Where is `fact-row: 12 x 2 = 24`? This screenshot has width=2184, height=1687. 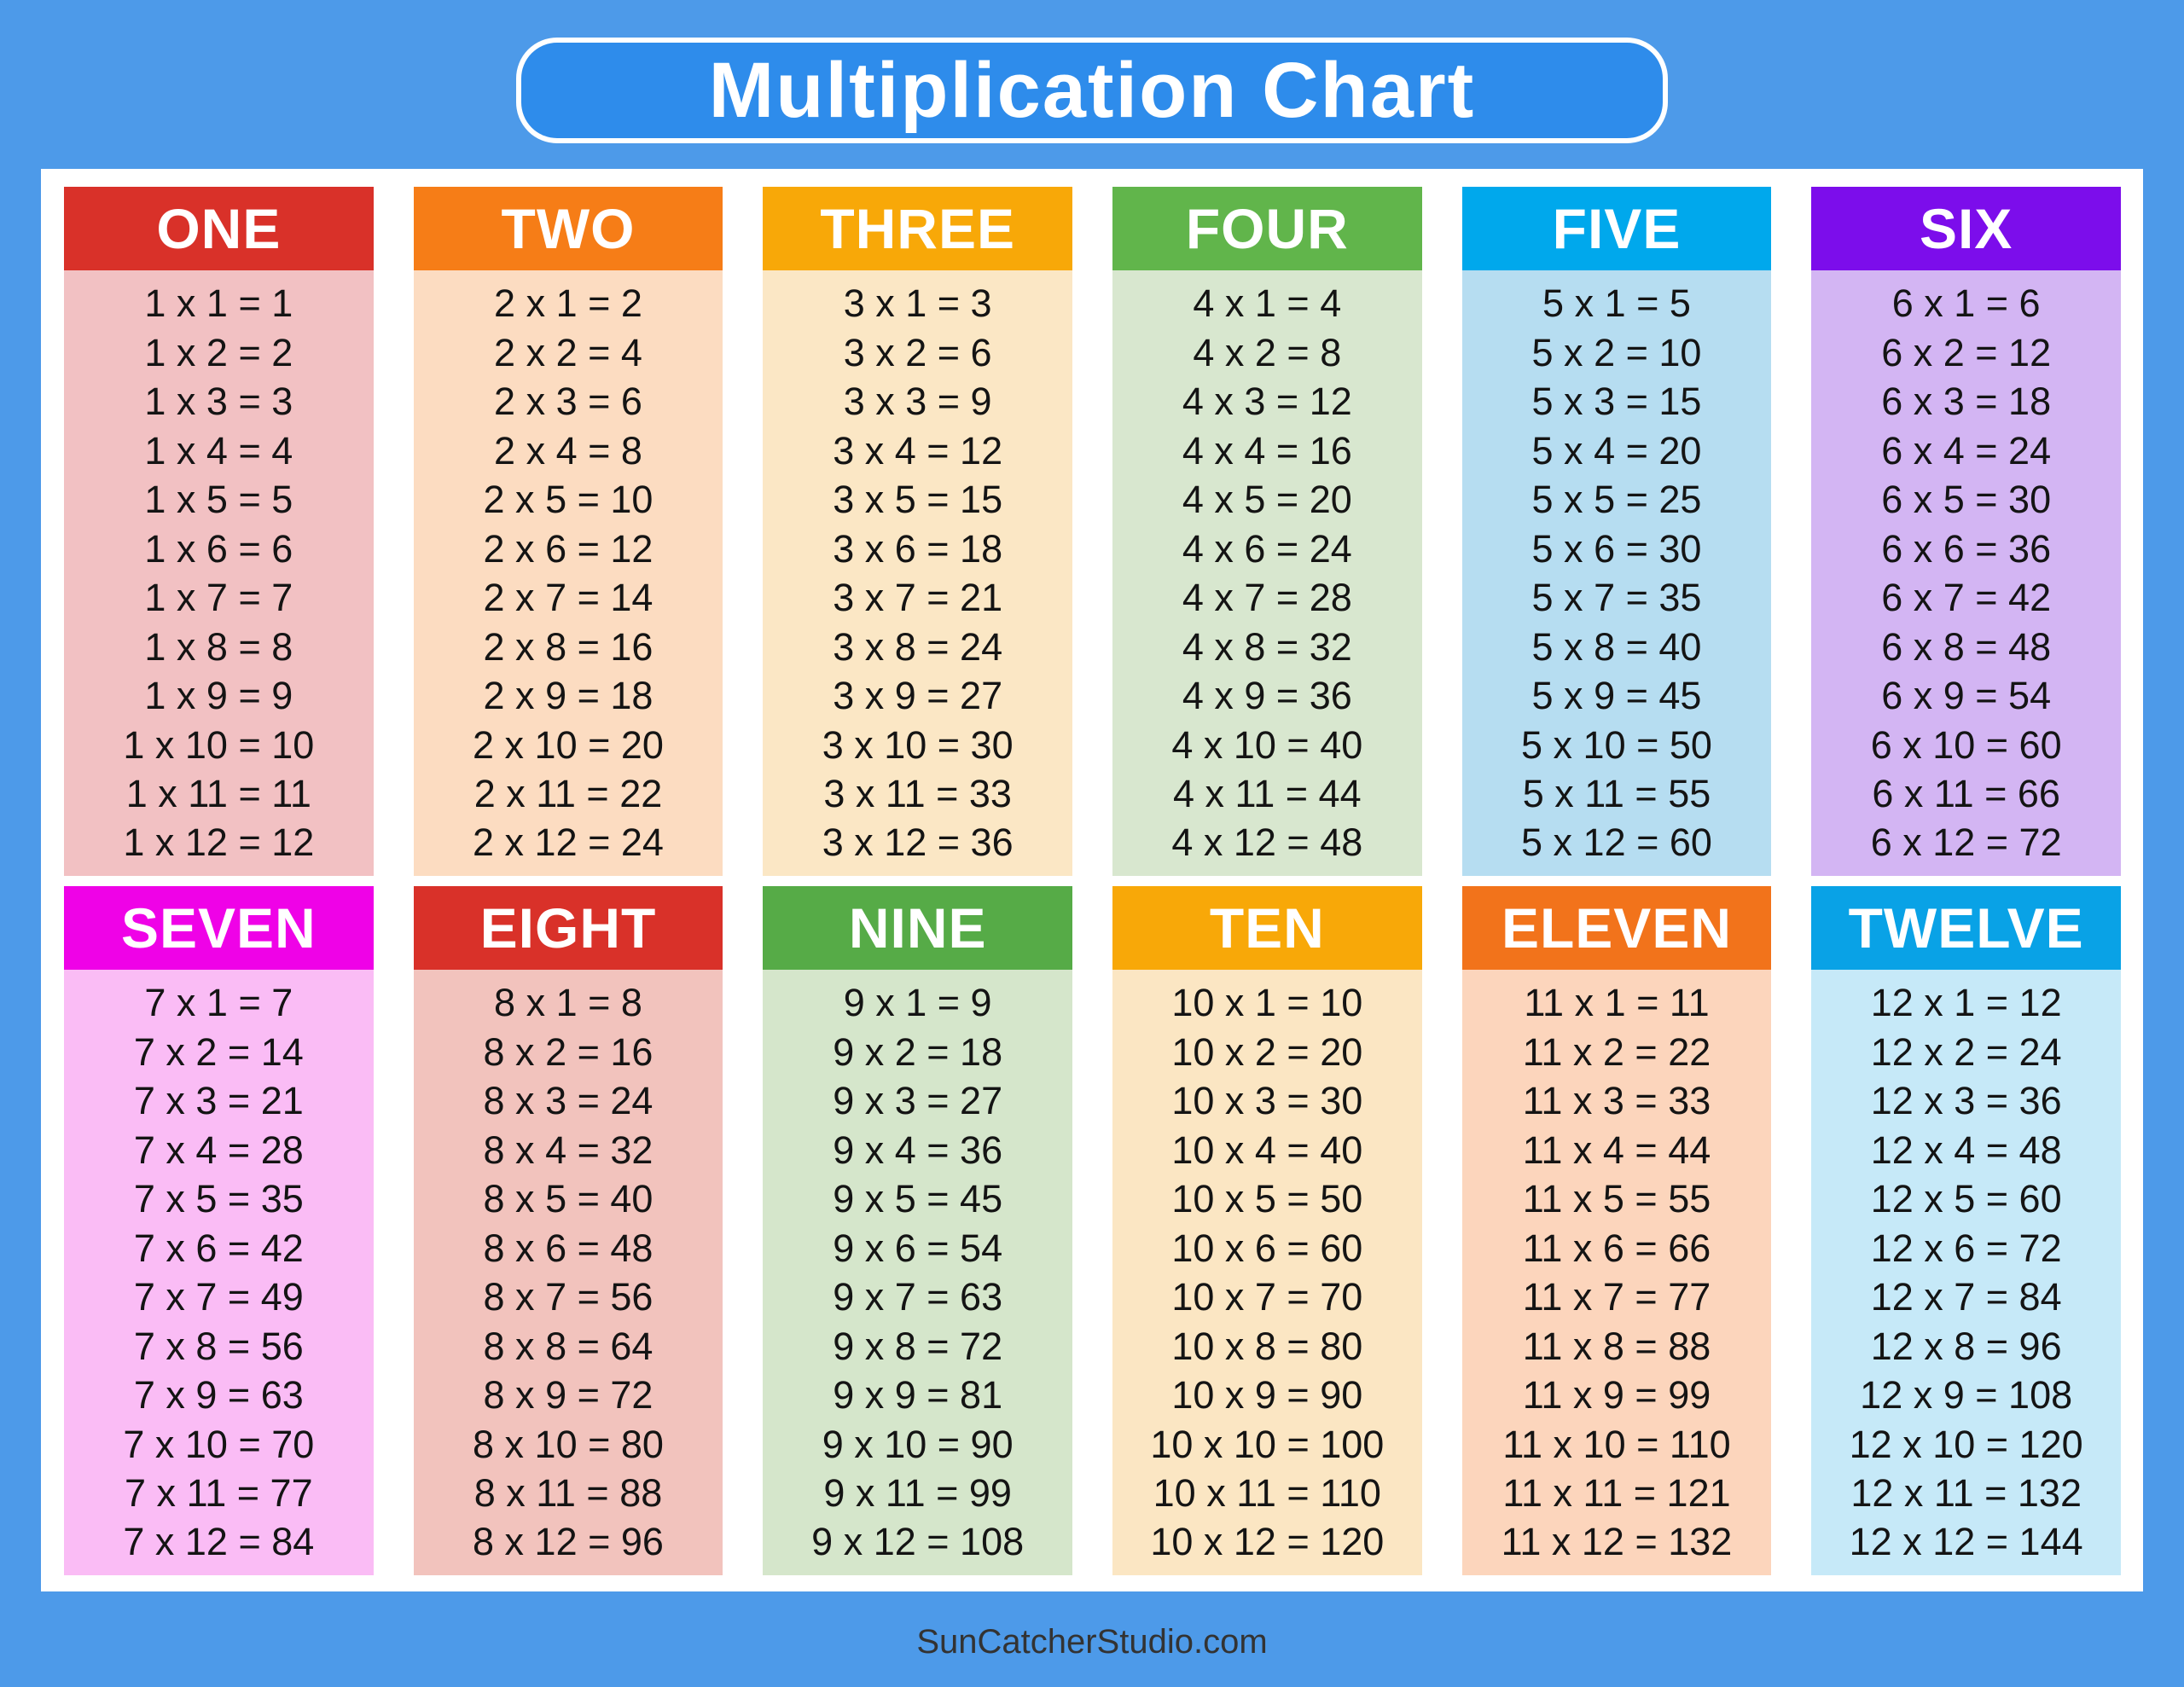 fact-row: 12 x 2 = 24 is located at coordinates (1966, 1052).